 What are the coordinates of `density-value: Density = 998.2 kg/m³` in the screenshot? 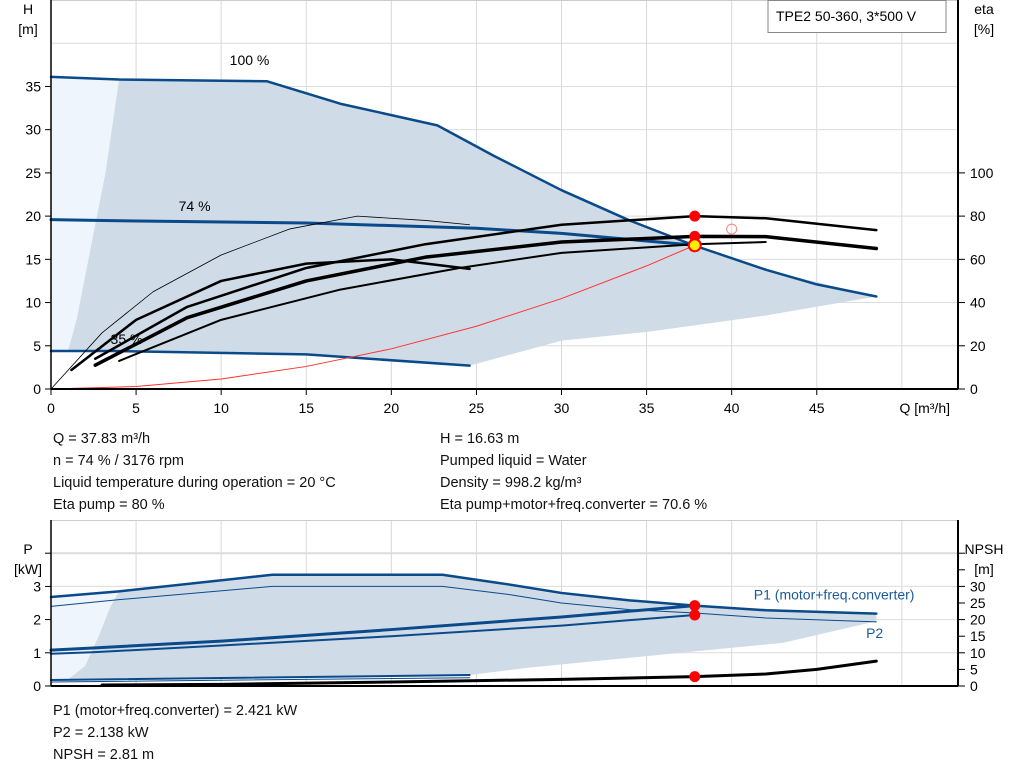 It's located at (511, 483).